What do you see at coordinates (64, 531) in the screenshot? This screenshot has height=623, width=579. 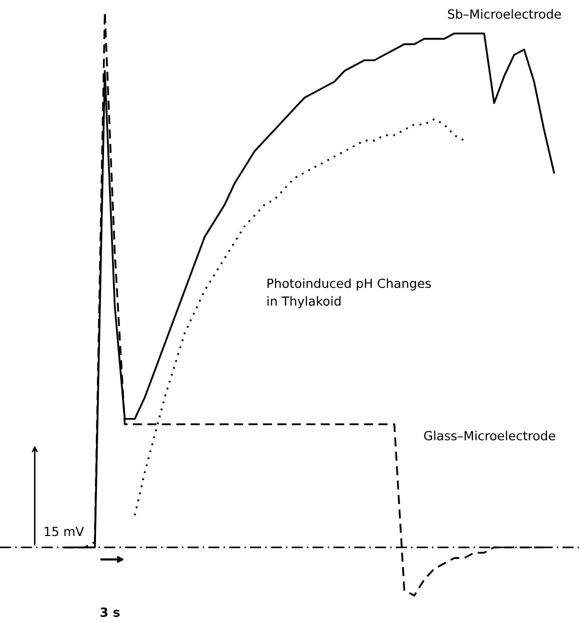 I see `annotation: 15 mV` at bounding box center [64, 531].